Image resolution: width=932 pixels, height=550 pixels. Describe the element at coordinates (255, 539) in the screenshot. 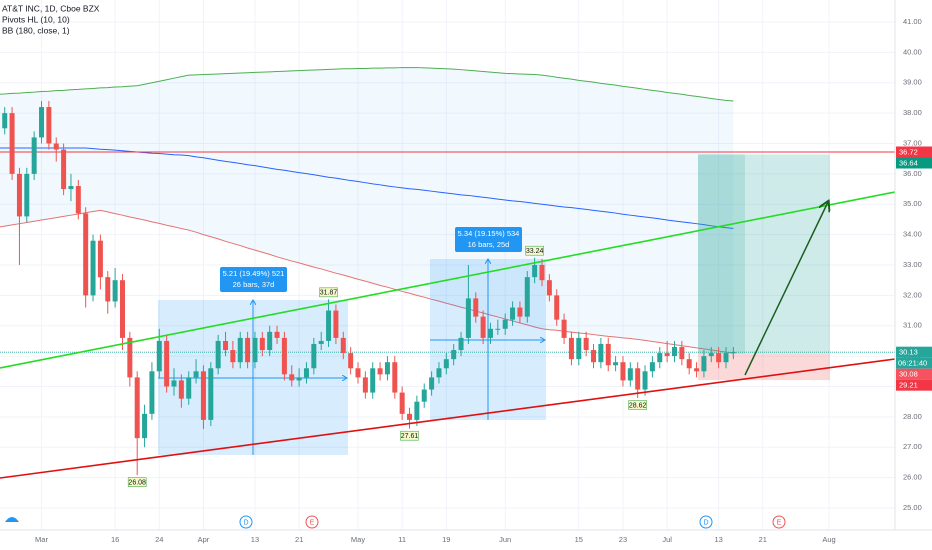

I see `x-tick-label: 13` at that location.